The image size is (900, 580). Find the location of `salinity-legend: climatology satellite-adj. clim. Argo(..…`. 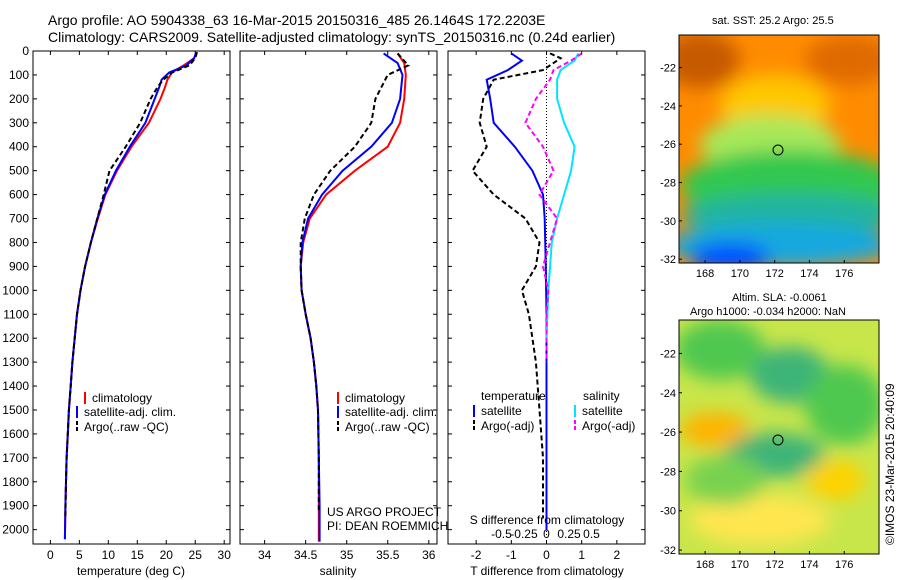

salinity-legend: climatology satellite-adj. clim. Argo(..… is located at coordinates (387, 412).